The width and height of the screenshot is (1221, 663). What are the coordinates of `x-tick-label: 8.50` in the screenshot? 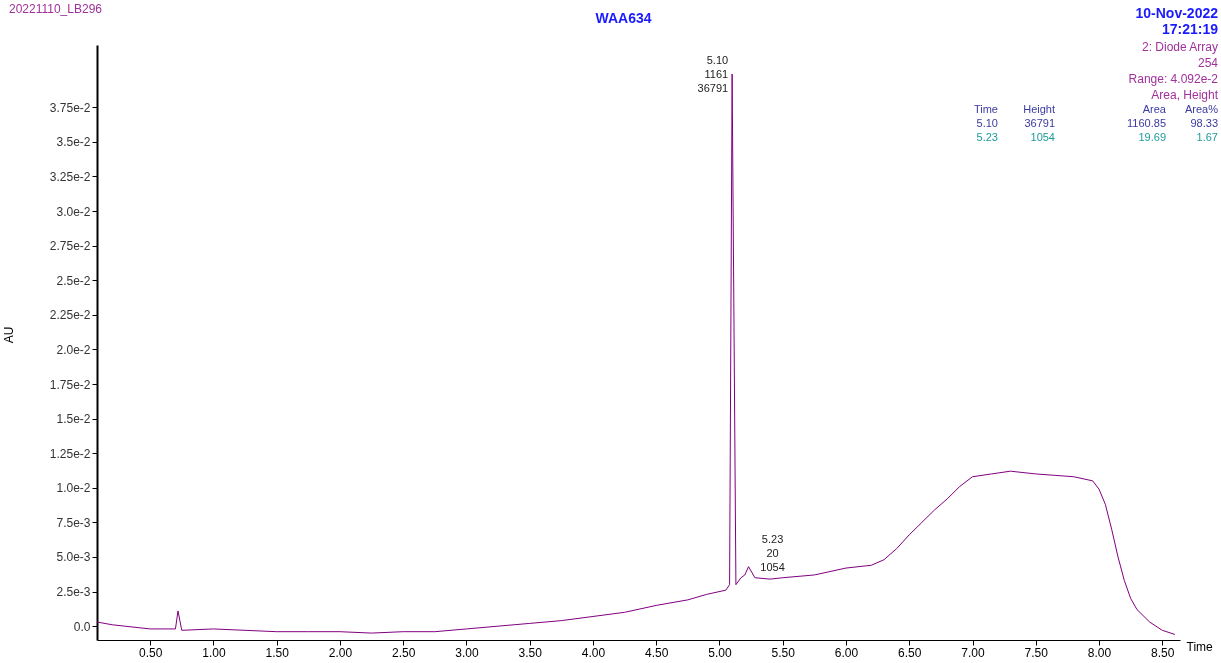 It's located at (1163, 652).